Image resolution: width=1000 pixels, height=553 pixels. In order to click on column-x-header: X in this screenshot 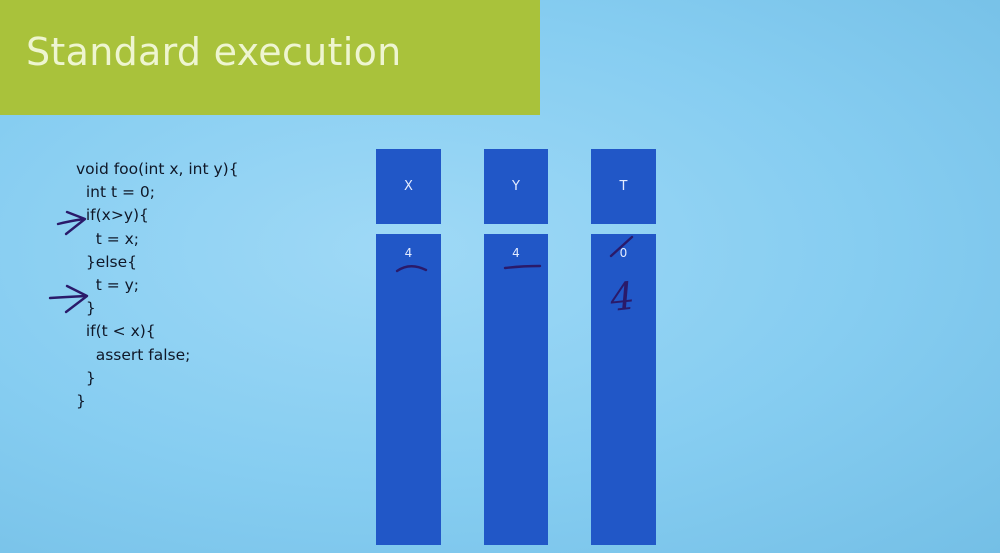, I will do `click(408, 186)`.